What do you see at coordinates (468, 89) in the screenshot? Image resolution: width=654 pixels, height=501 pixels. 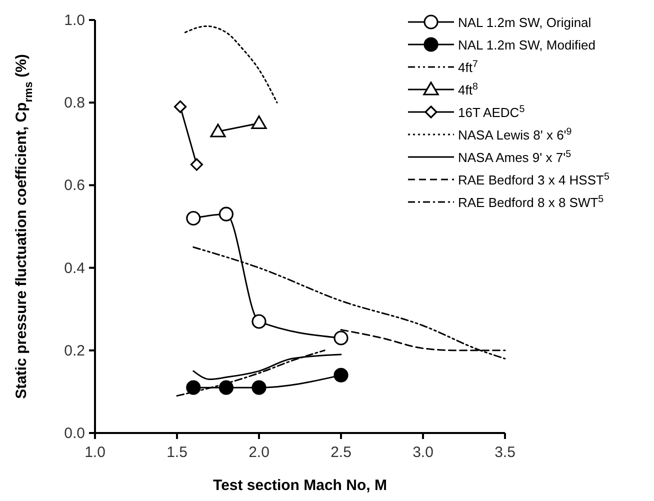 I see `legend-label: 4ft$^{8}$` at bounding box center [468, 89].